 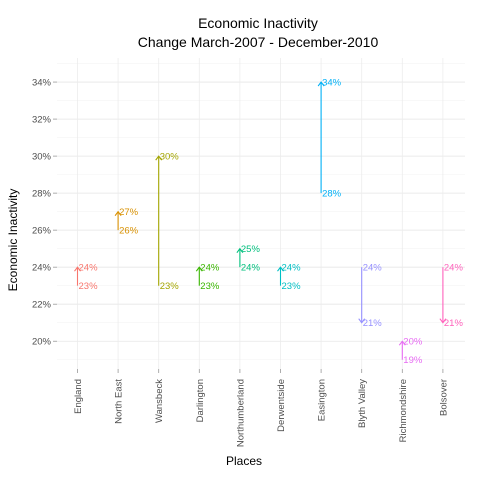 I want to click on y-tick-label: 34%, so click(x=42, y=83).